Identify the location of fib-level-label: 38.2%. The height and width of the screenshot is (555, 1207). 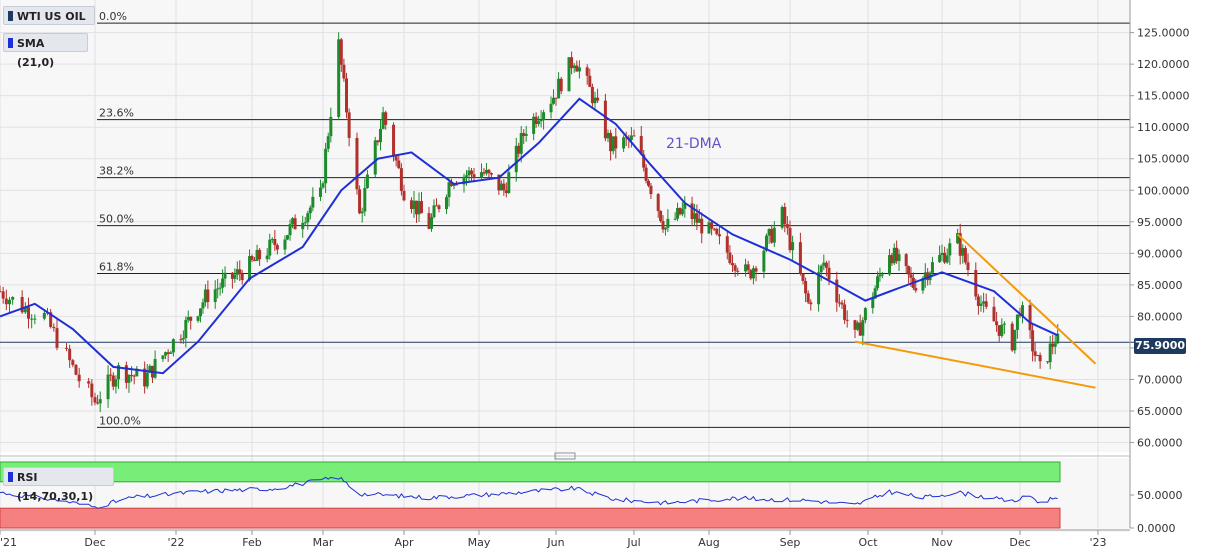
(116, 171).